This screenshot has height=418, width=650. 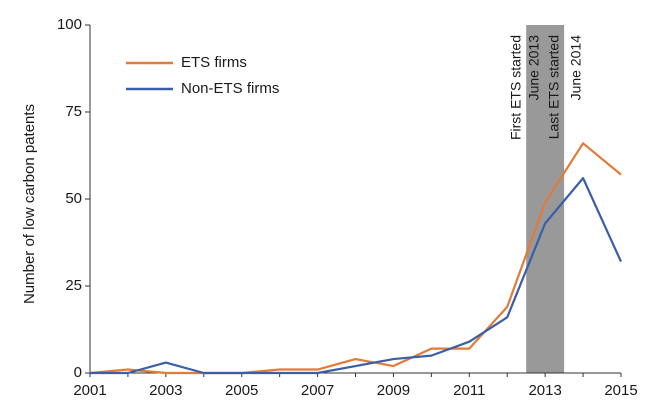 What do you see at coordinates (241, 390) in the screenshot?
I see `x-tick-label: 2005` at bounding box center [241, 390].